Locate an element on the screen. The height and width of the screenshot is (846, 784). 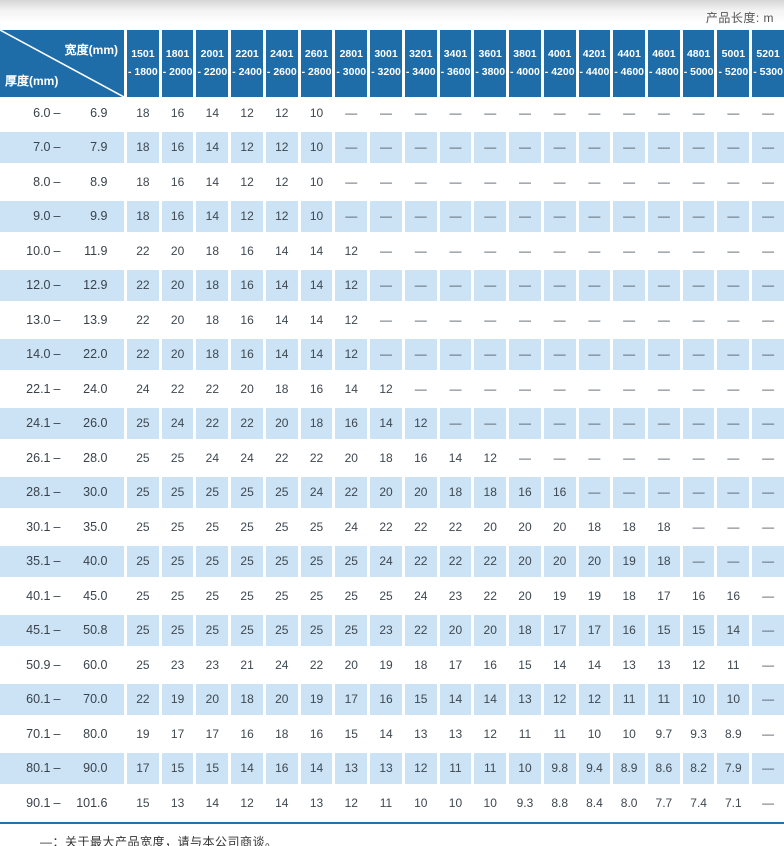
thickness-range-cell: 14.0–22.0 is located at coordinates (62, 355).